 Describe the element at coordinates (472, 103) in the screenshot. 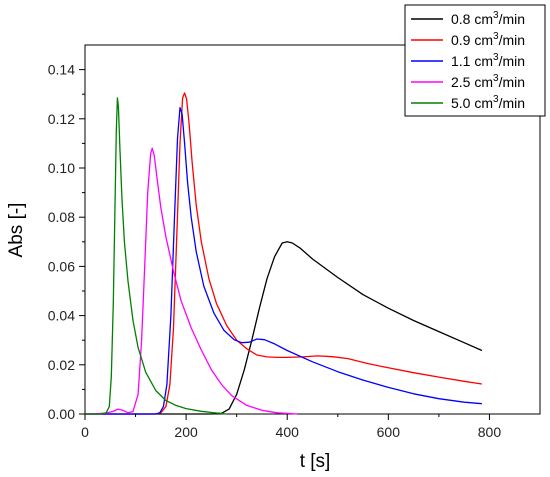

I see `legend-label-main: 5.0 cm` at that location.